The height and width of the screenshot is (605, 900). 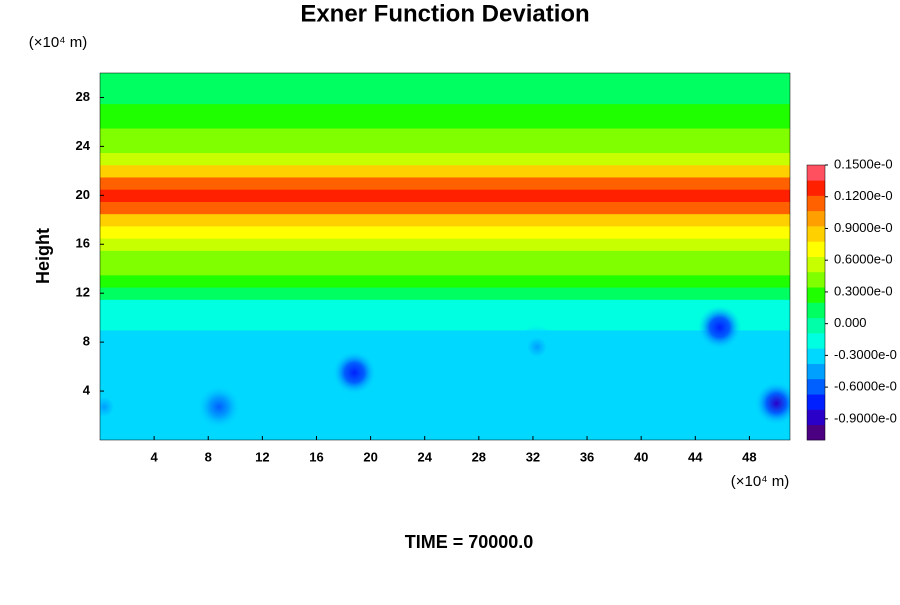 What do you see at coordinates (444, 13) in the screenshot?
I see `chart-title: Exner Function Deviation` at bounding box center [444, 13].